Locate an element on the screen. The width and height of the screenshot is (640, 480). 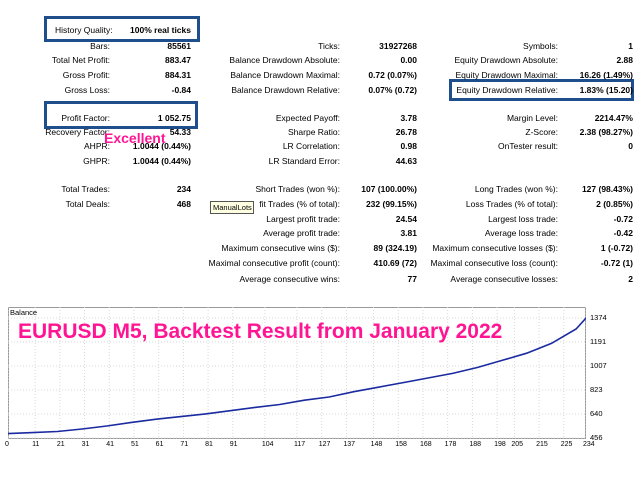
y-tick-label: 640 is located at coordinates (596, 413).